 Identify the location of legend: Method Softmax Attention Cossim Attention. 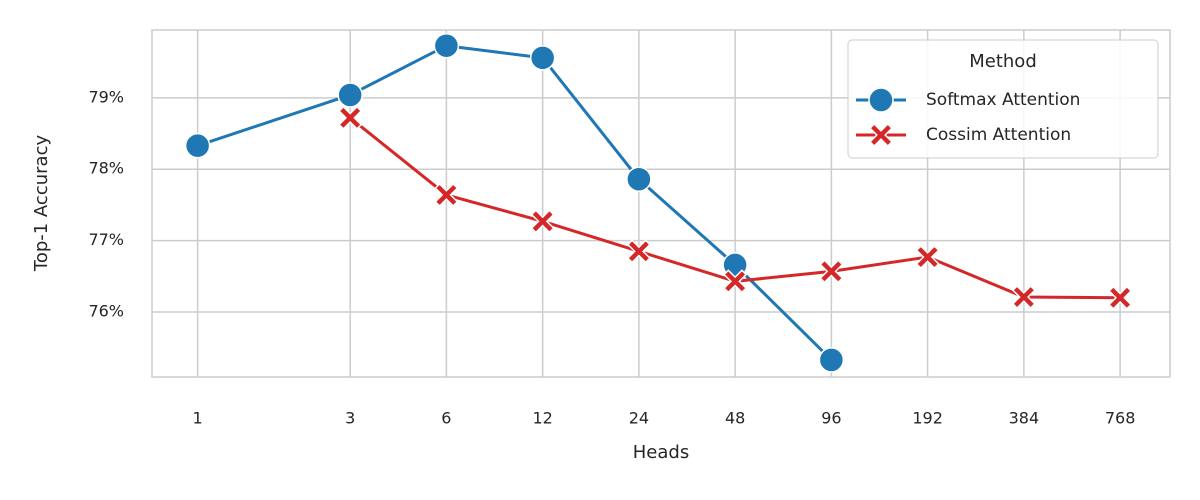
(1003, 99).